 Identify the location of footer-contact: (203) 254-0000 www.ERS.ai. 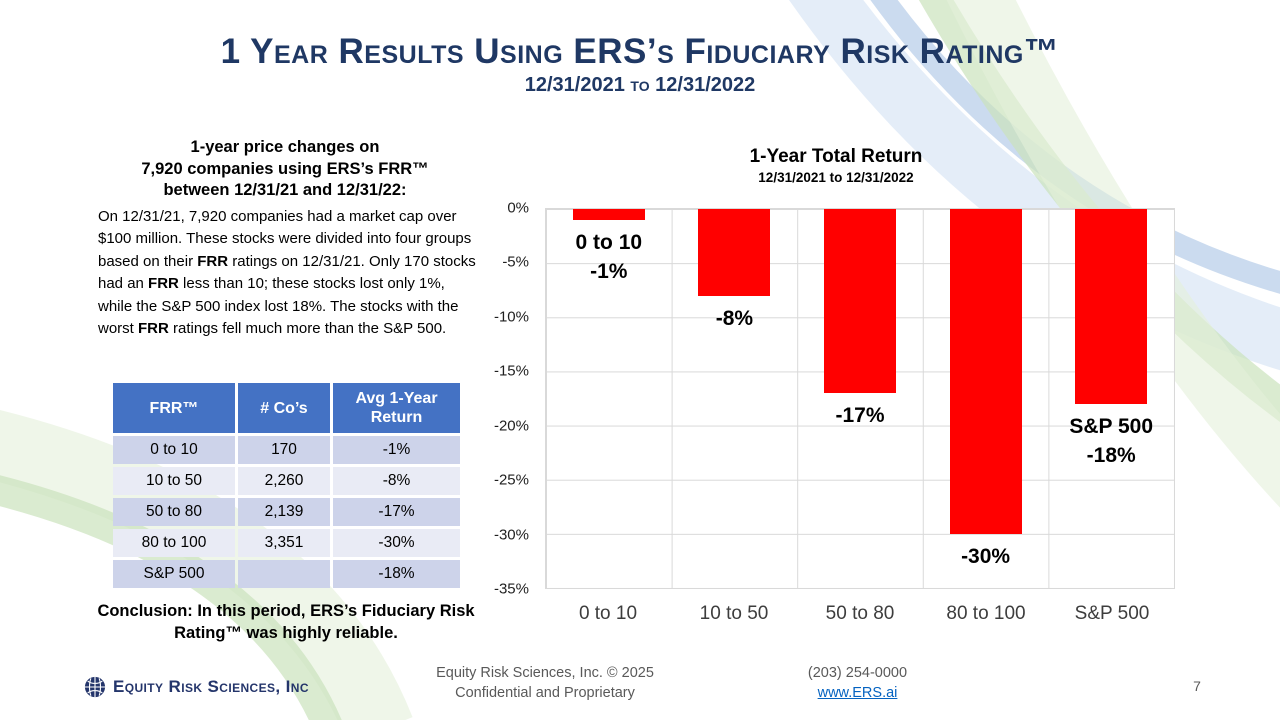
(857, 683).